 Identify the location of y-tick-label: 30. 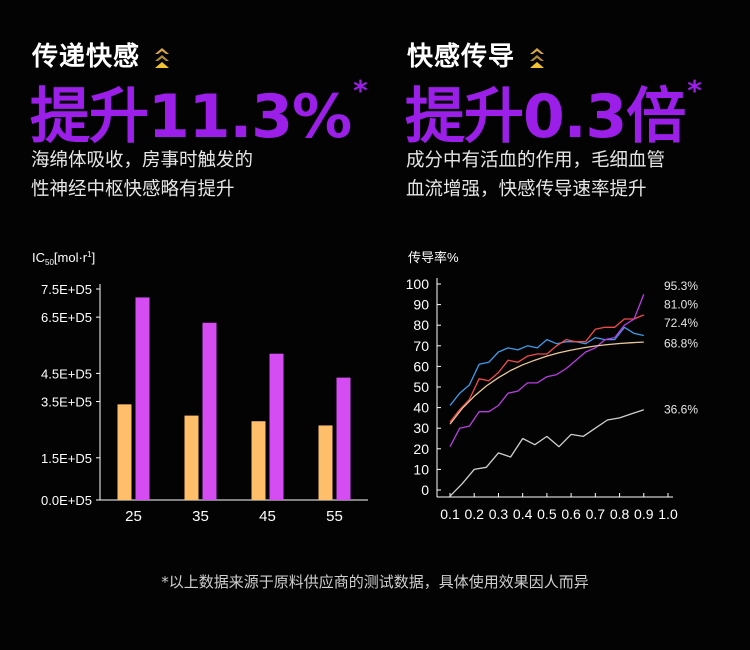
(421, 428).